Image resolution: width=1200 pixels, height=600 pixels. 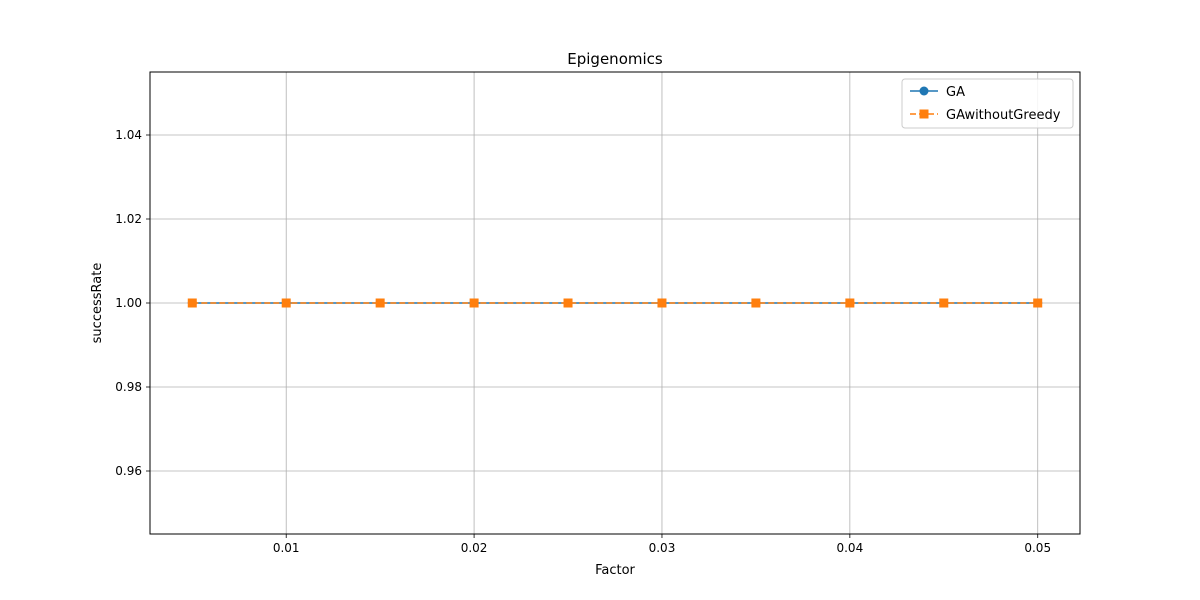 I want to click on x-axis: 0.01 0.02 0.03 0.04 0.05, so click(x=662, y=544).